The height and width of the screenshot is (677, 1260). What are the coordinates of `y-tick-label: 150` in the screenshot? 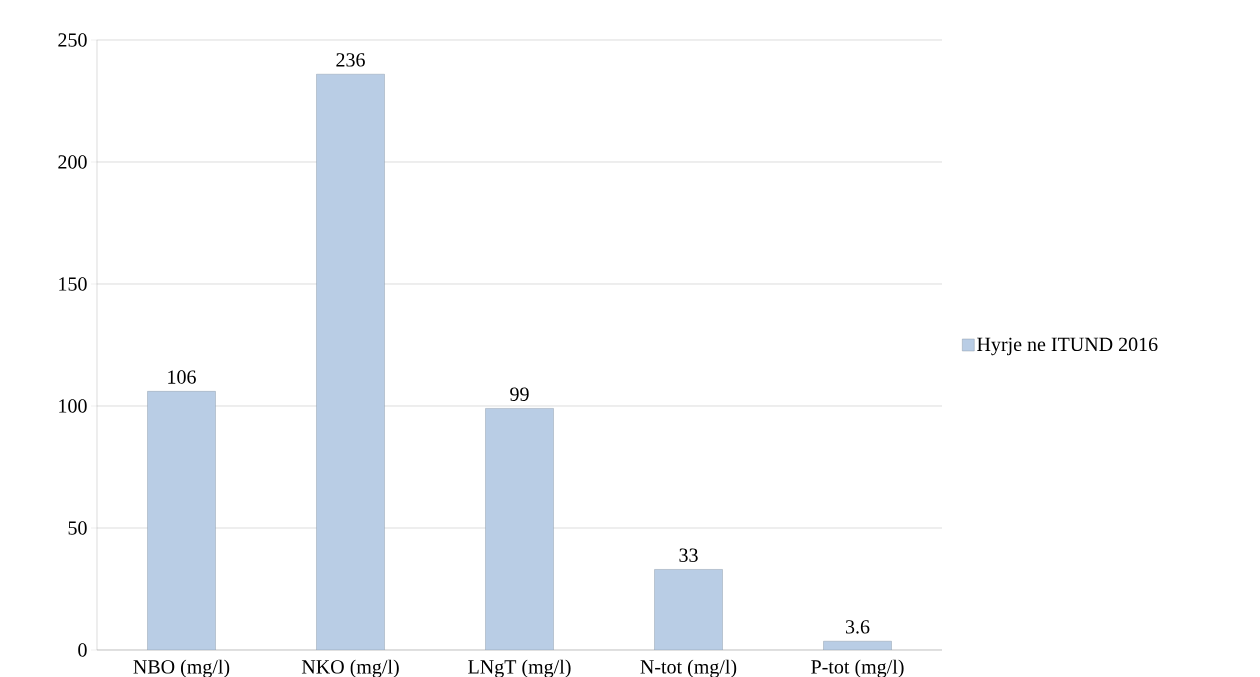 It's located at (73, 284).